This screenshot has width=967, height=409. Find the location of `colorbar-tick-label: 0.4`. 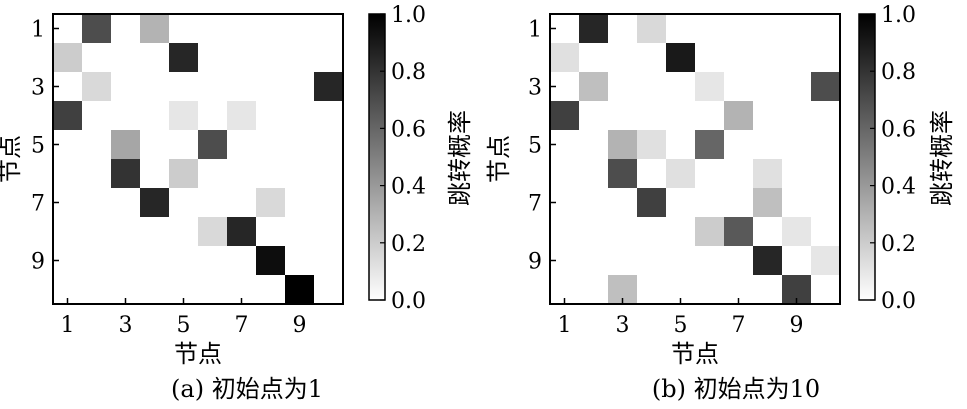

colorbar-tick-label: 0.4 is located at coordinates (408, 187).